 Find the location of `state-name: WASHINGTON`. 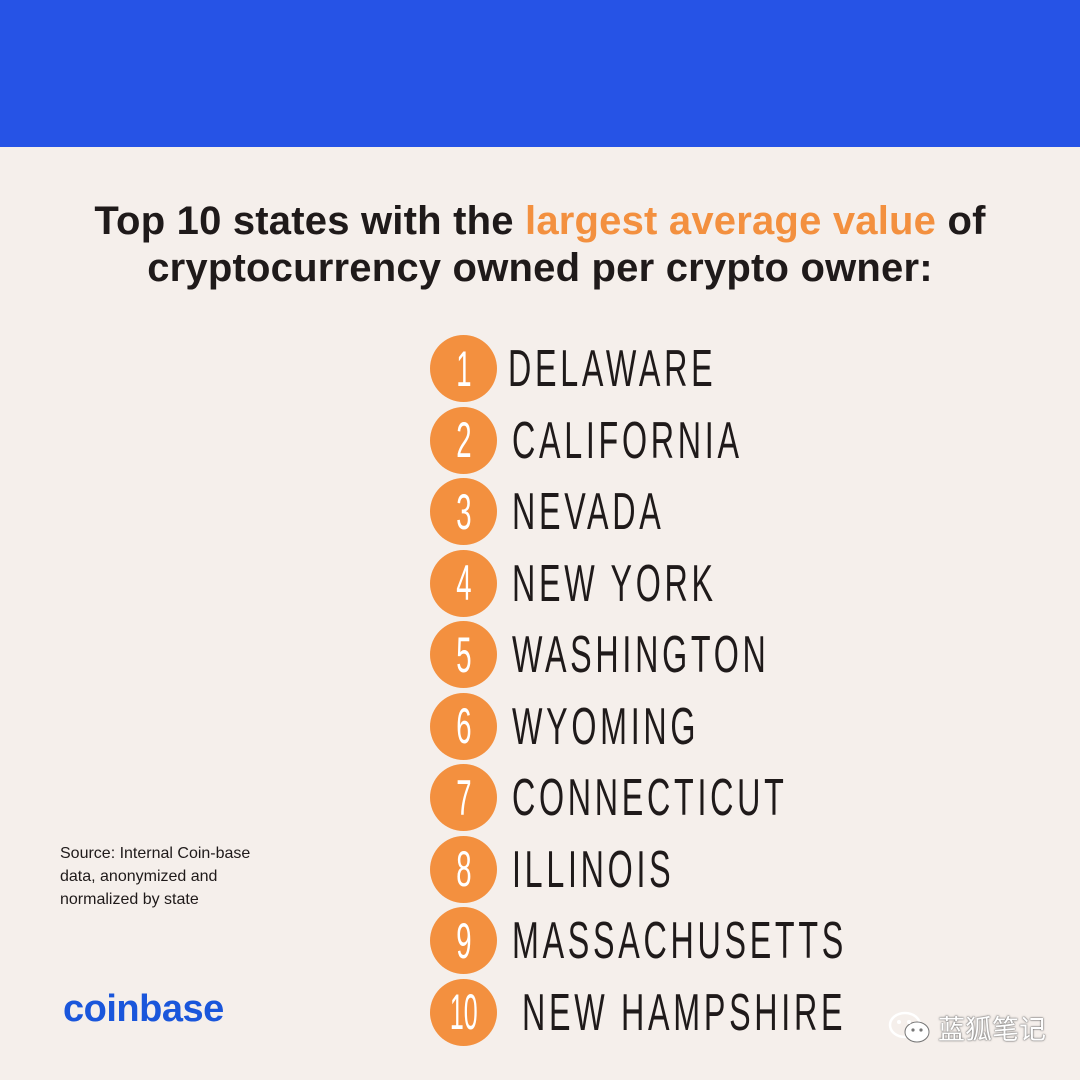

state-name: WASHINGTON is located at coordinates (641, 655).